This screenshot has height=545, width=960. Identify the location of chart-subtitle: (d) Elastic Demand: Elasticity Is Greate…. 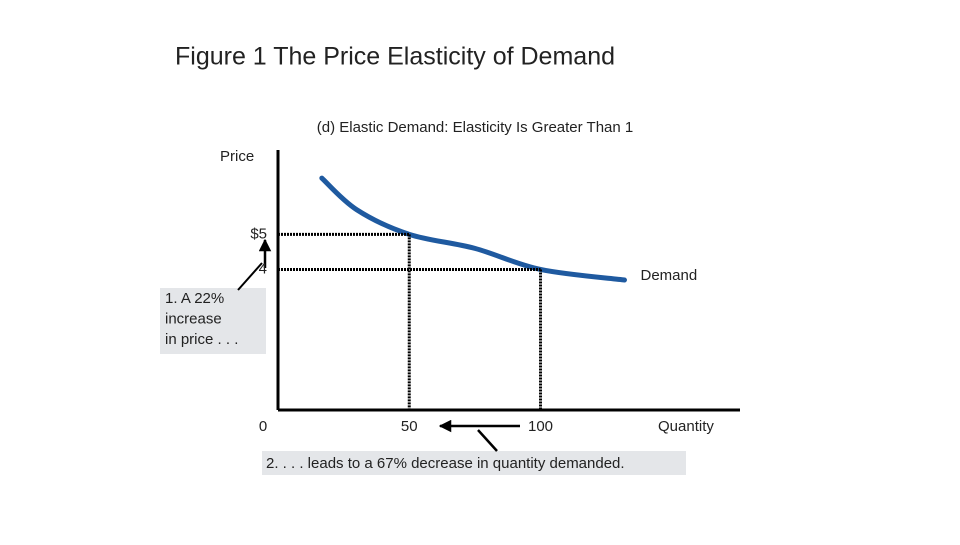
(475, 127).